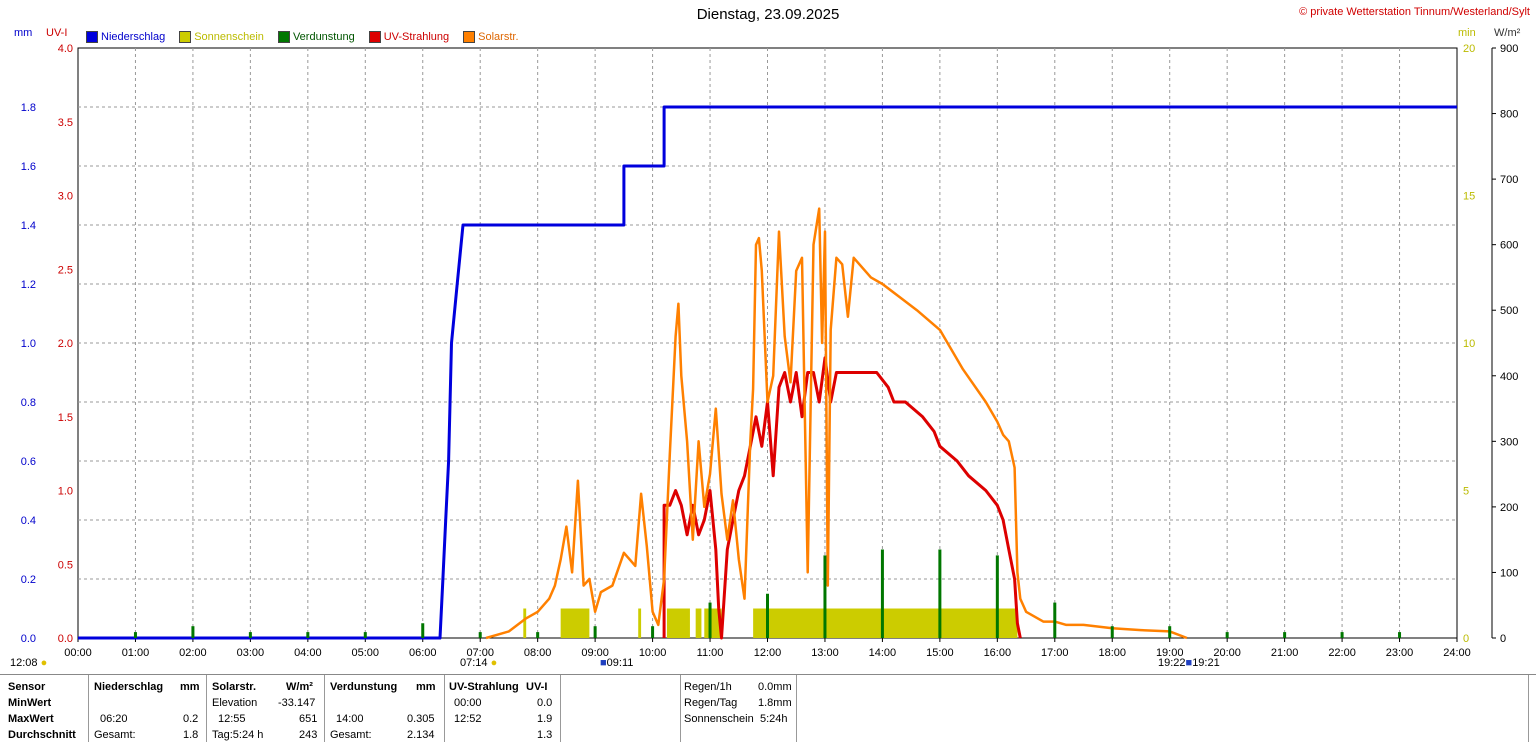 The height and width of the screenshot is (742, 1536). Describe the element at coordinates (323, 37) in the screenshot. I see `legend-label-verdunstung: Verdunstung` at that location.